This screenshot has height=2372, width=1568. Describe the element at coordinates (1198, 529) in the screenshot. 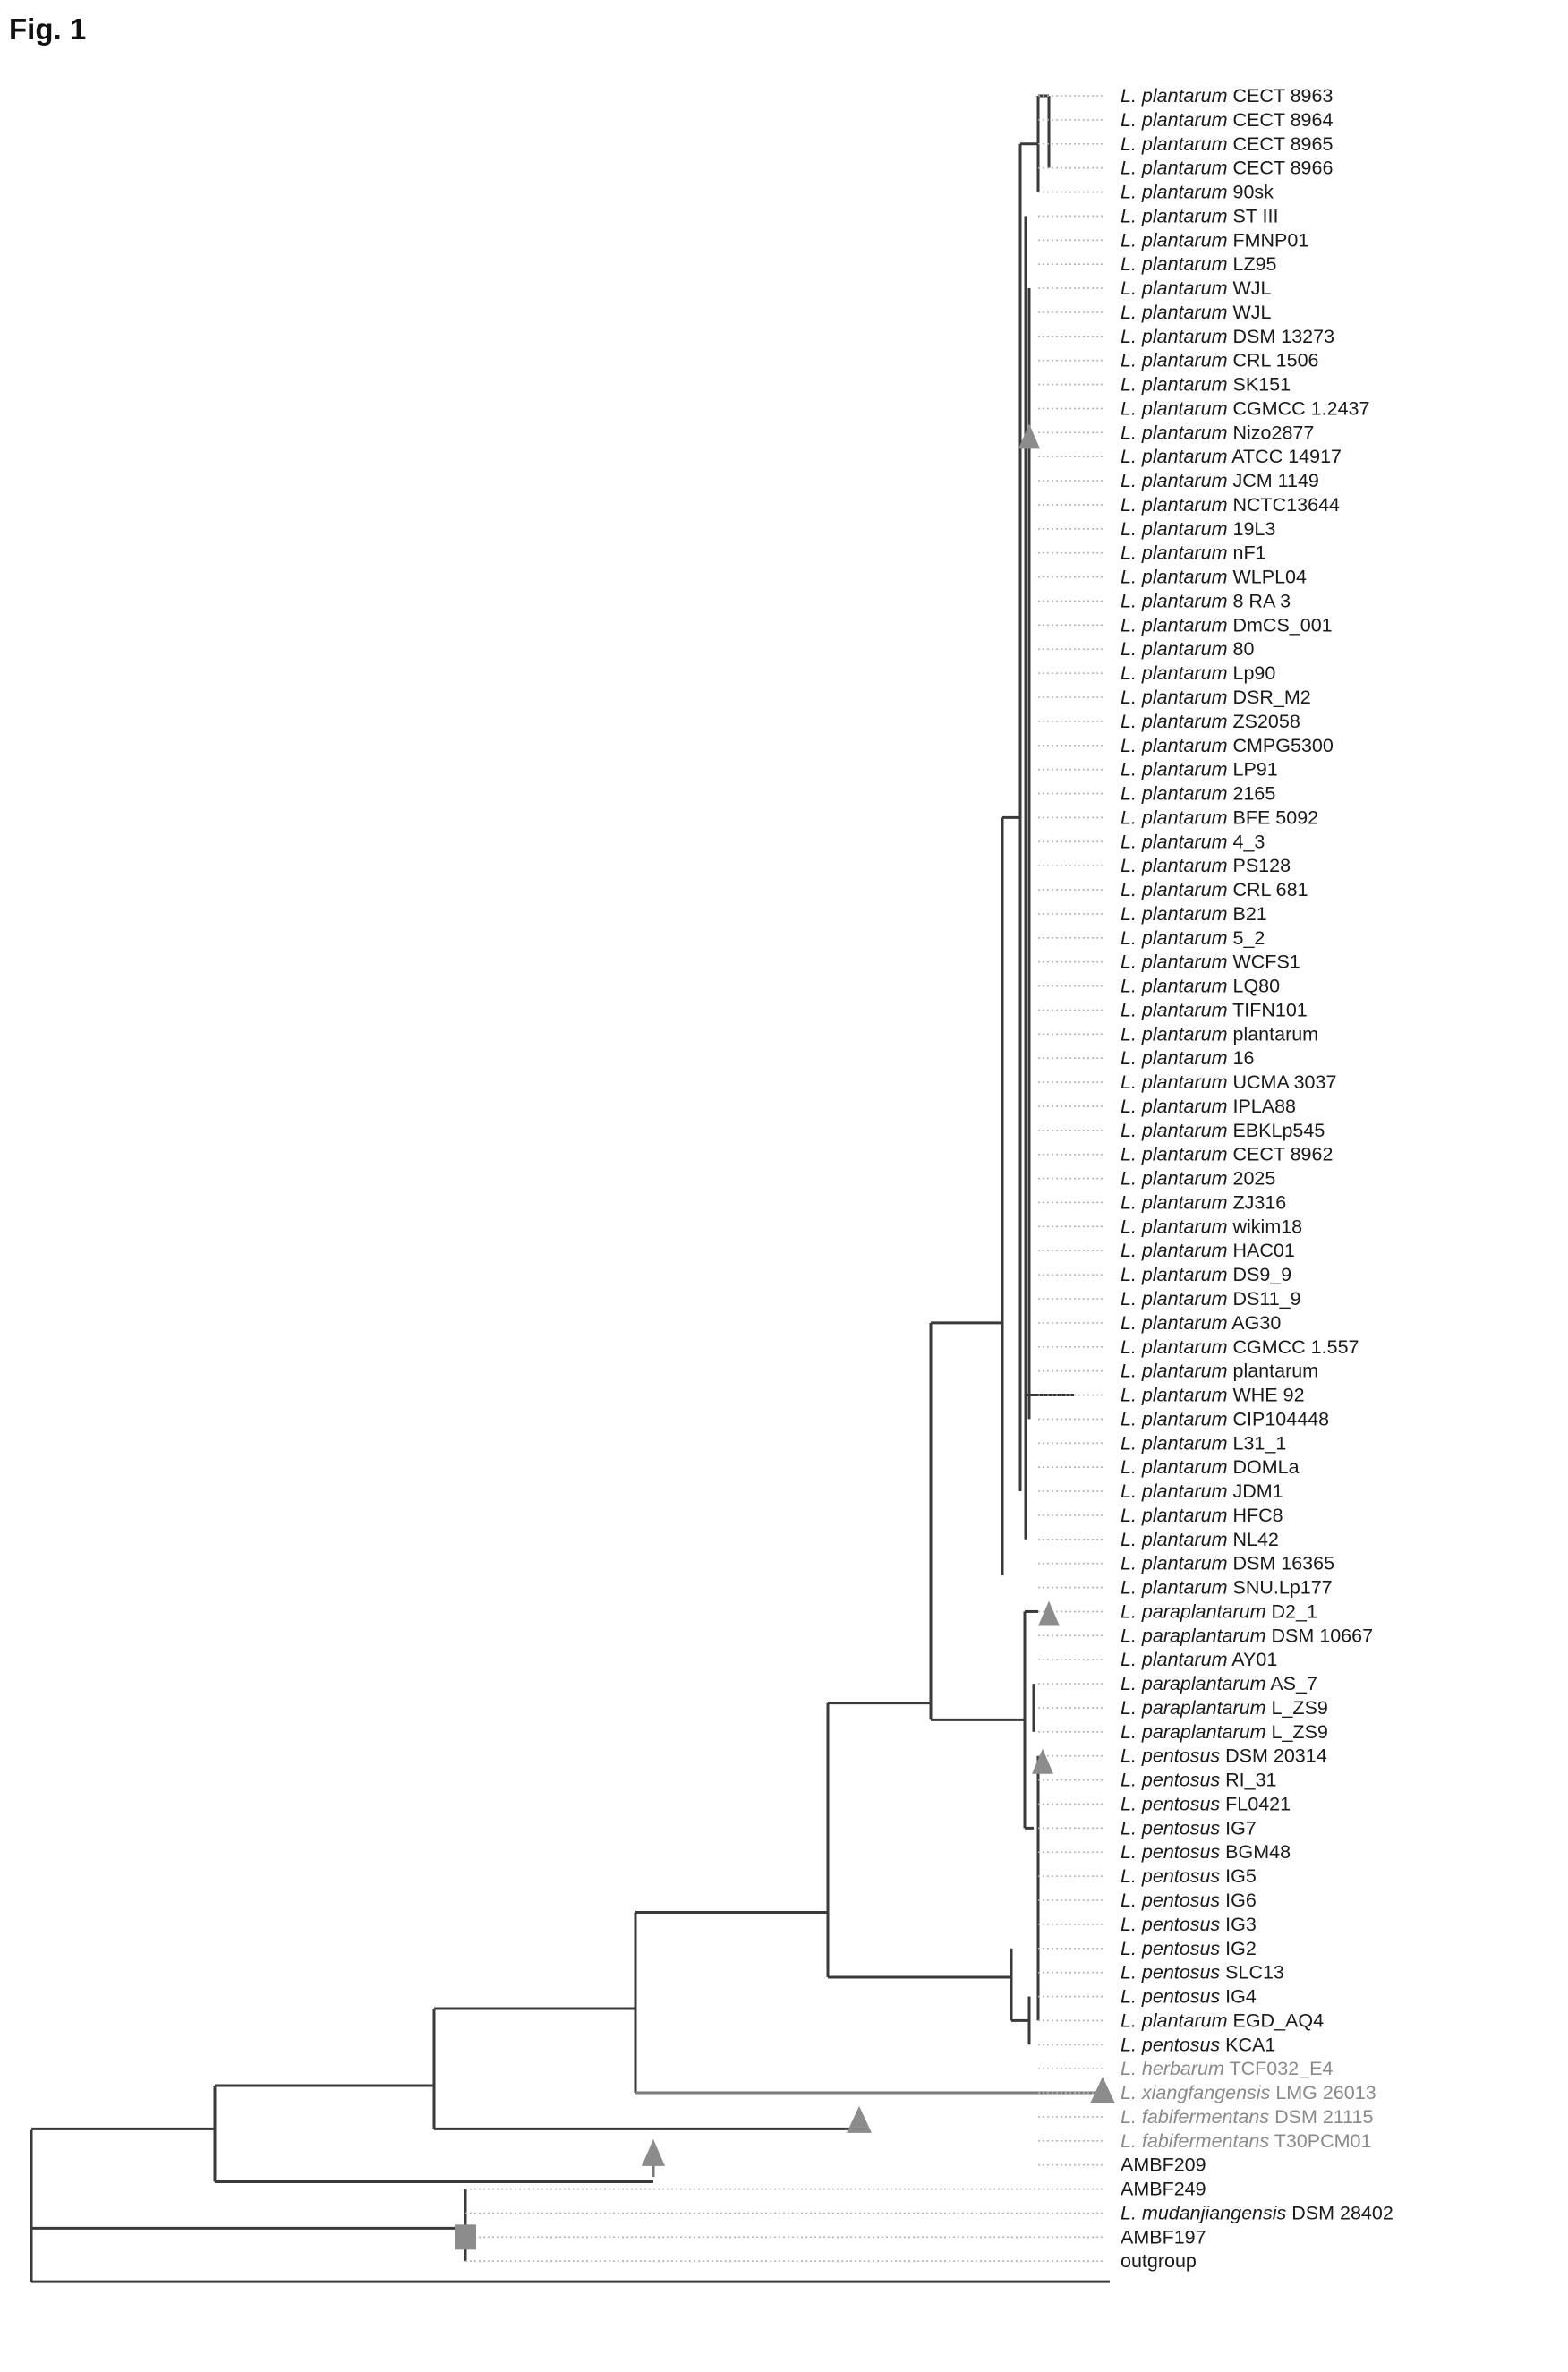

I see `tip-label: L. plantarum 19L3` at that location.